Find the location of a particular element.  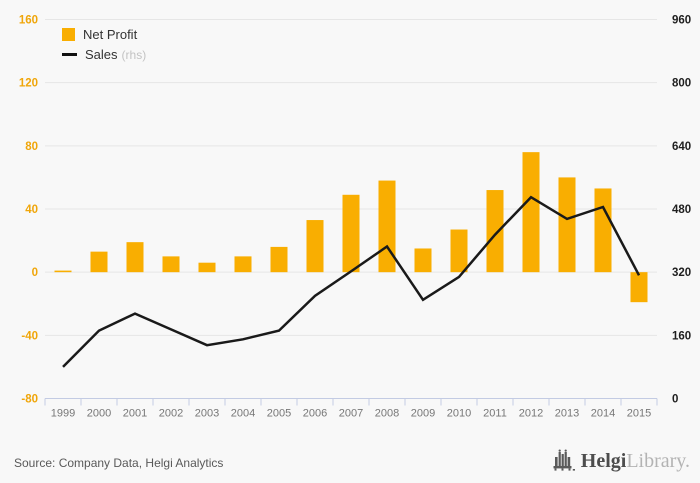

x-axis-tick-label: 2006 is located at coordinates (315, 414).